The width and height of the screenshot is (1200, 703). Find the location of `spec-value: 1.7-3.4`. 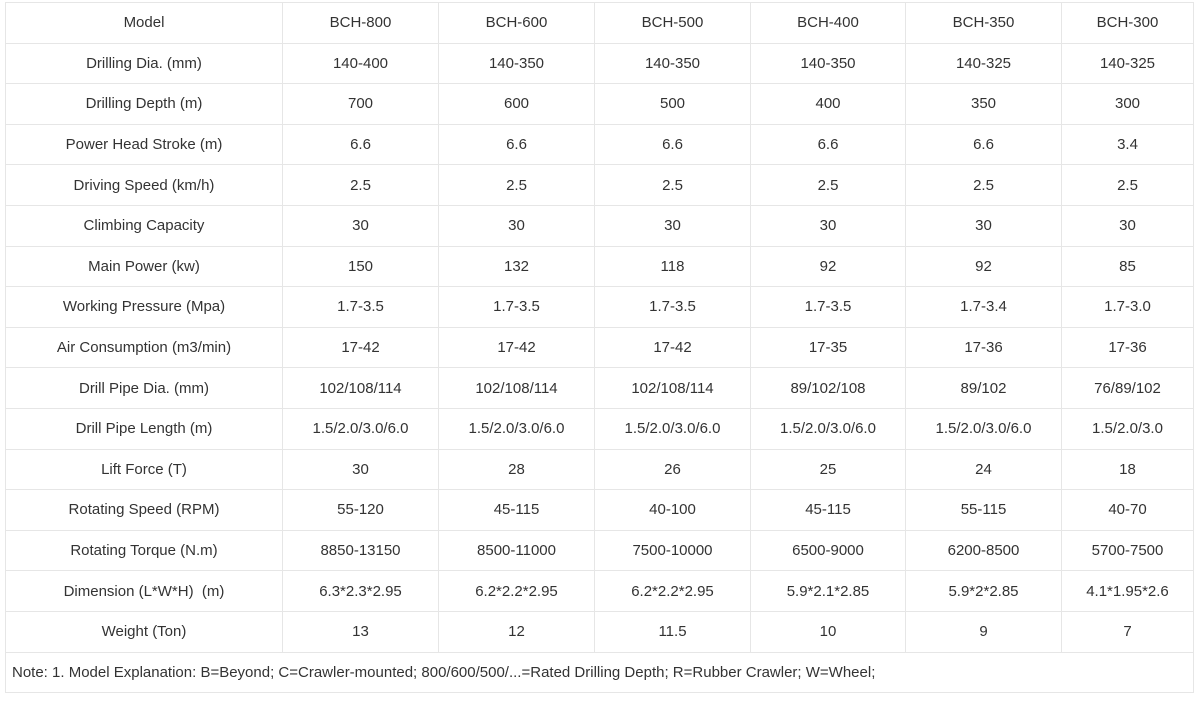

spec-value: 1.7-3.4 is located at coordinates (983, 307).